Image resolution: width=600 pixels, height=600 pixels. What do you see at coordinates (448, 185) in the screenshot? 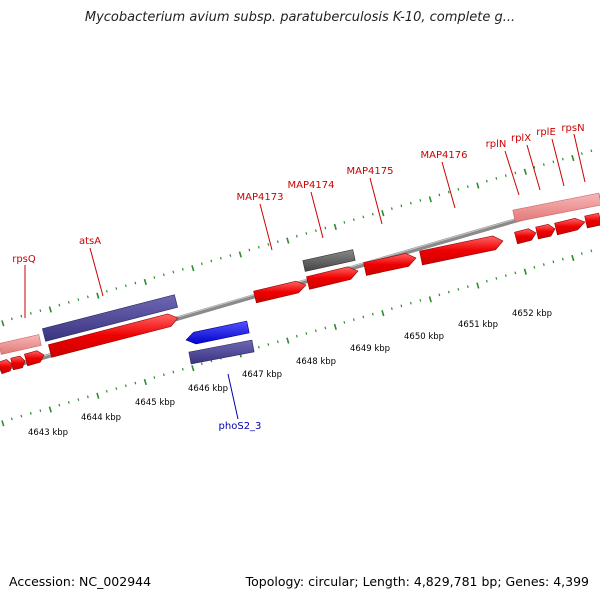
I see `MAP4176-callout` at bounding box center [448, 185].